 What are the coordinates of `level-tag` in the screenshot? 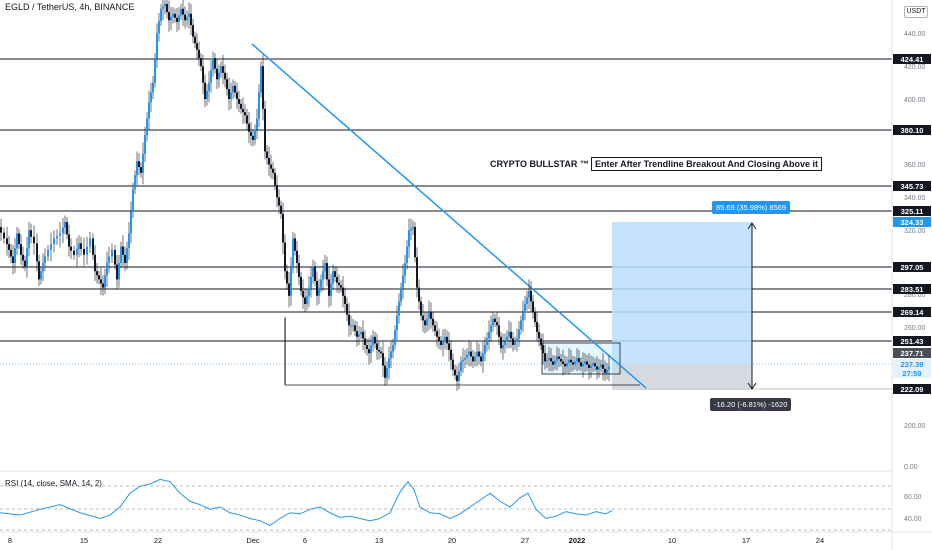 It's located at (912, 59).